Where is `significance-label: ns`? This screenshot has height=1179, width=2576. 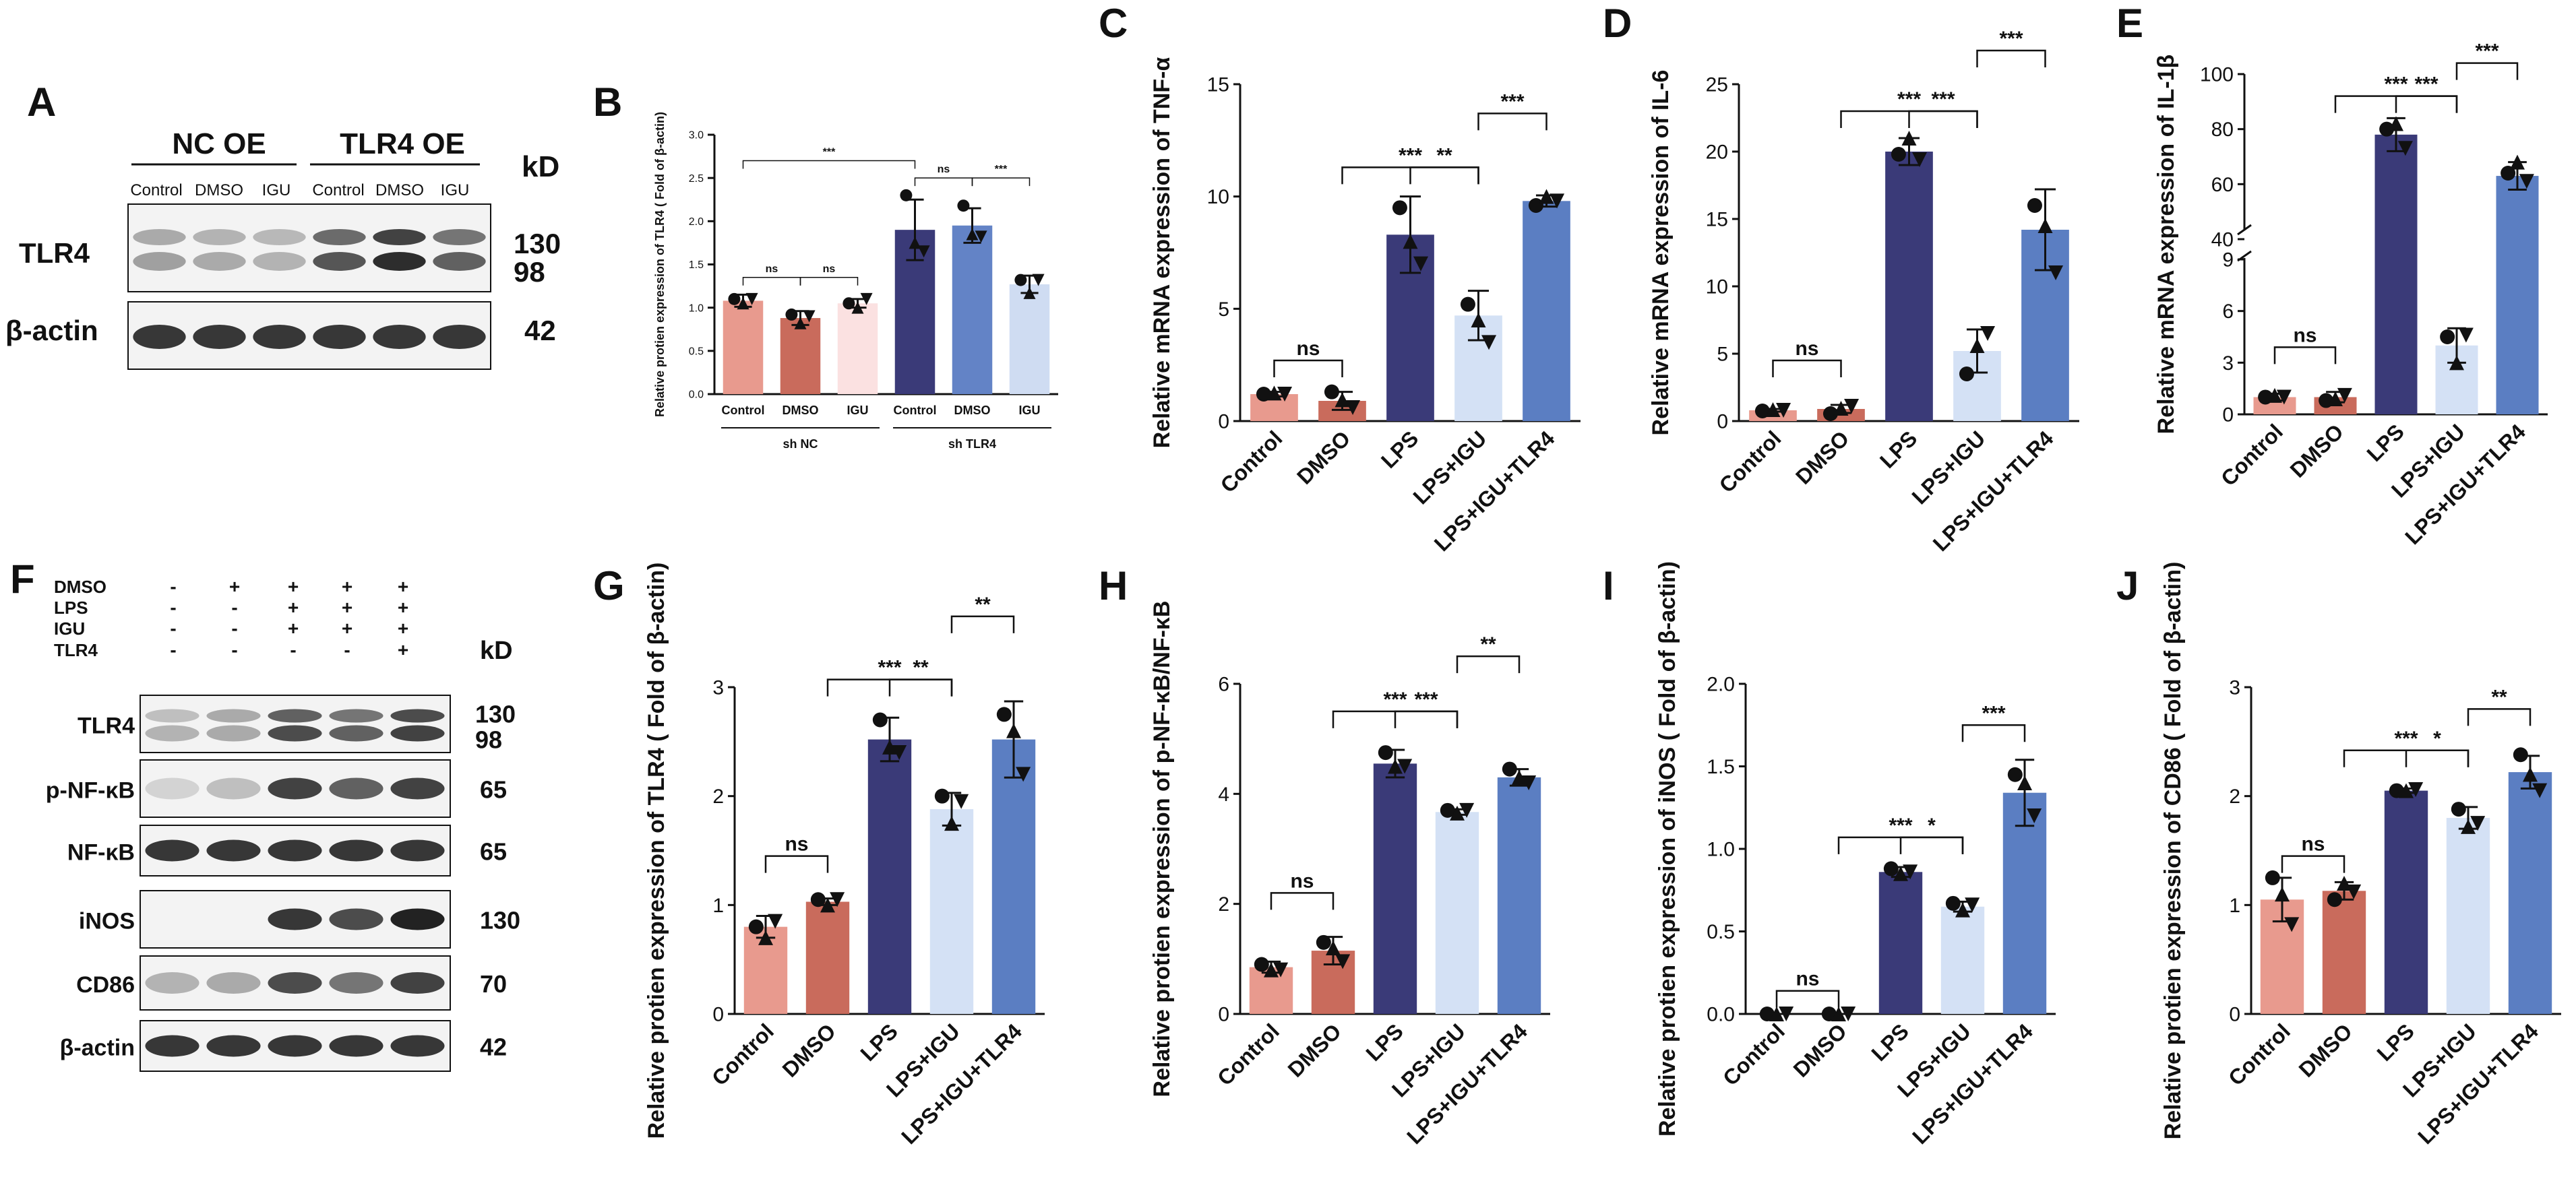 significance-label: ns is located at coordinates (830, 269).